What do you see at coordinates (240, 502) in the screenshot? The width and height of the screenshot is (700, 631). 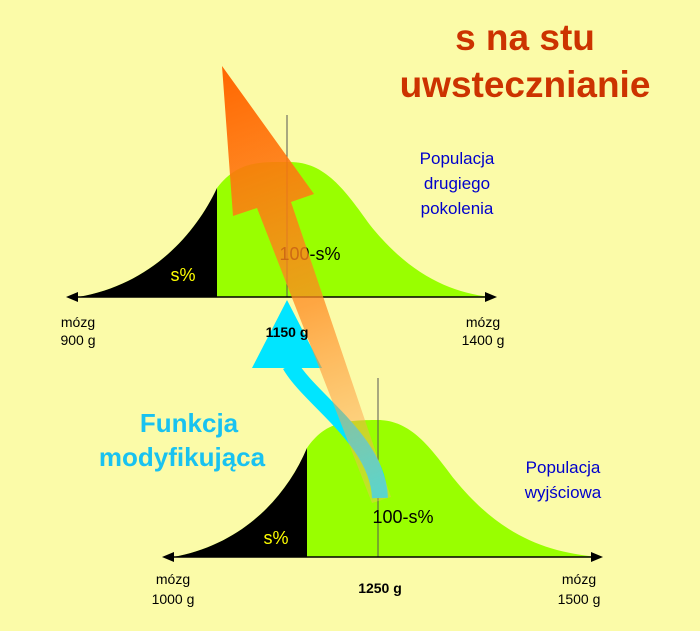 I see `original-population-tail` at bounding box center [240, 502].